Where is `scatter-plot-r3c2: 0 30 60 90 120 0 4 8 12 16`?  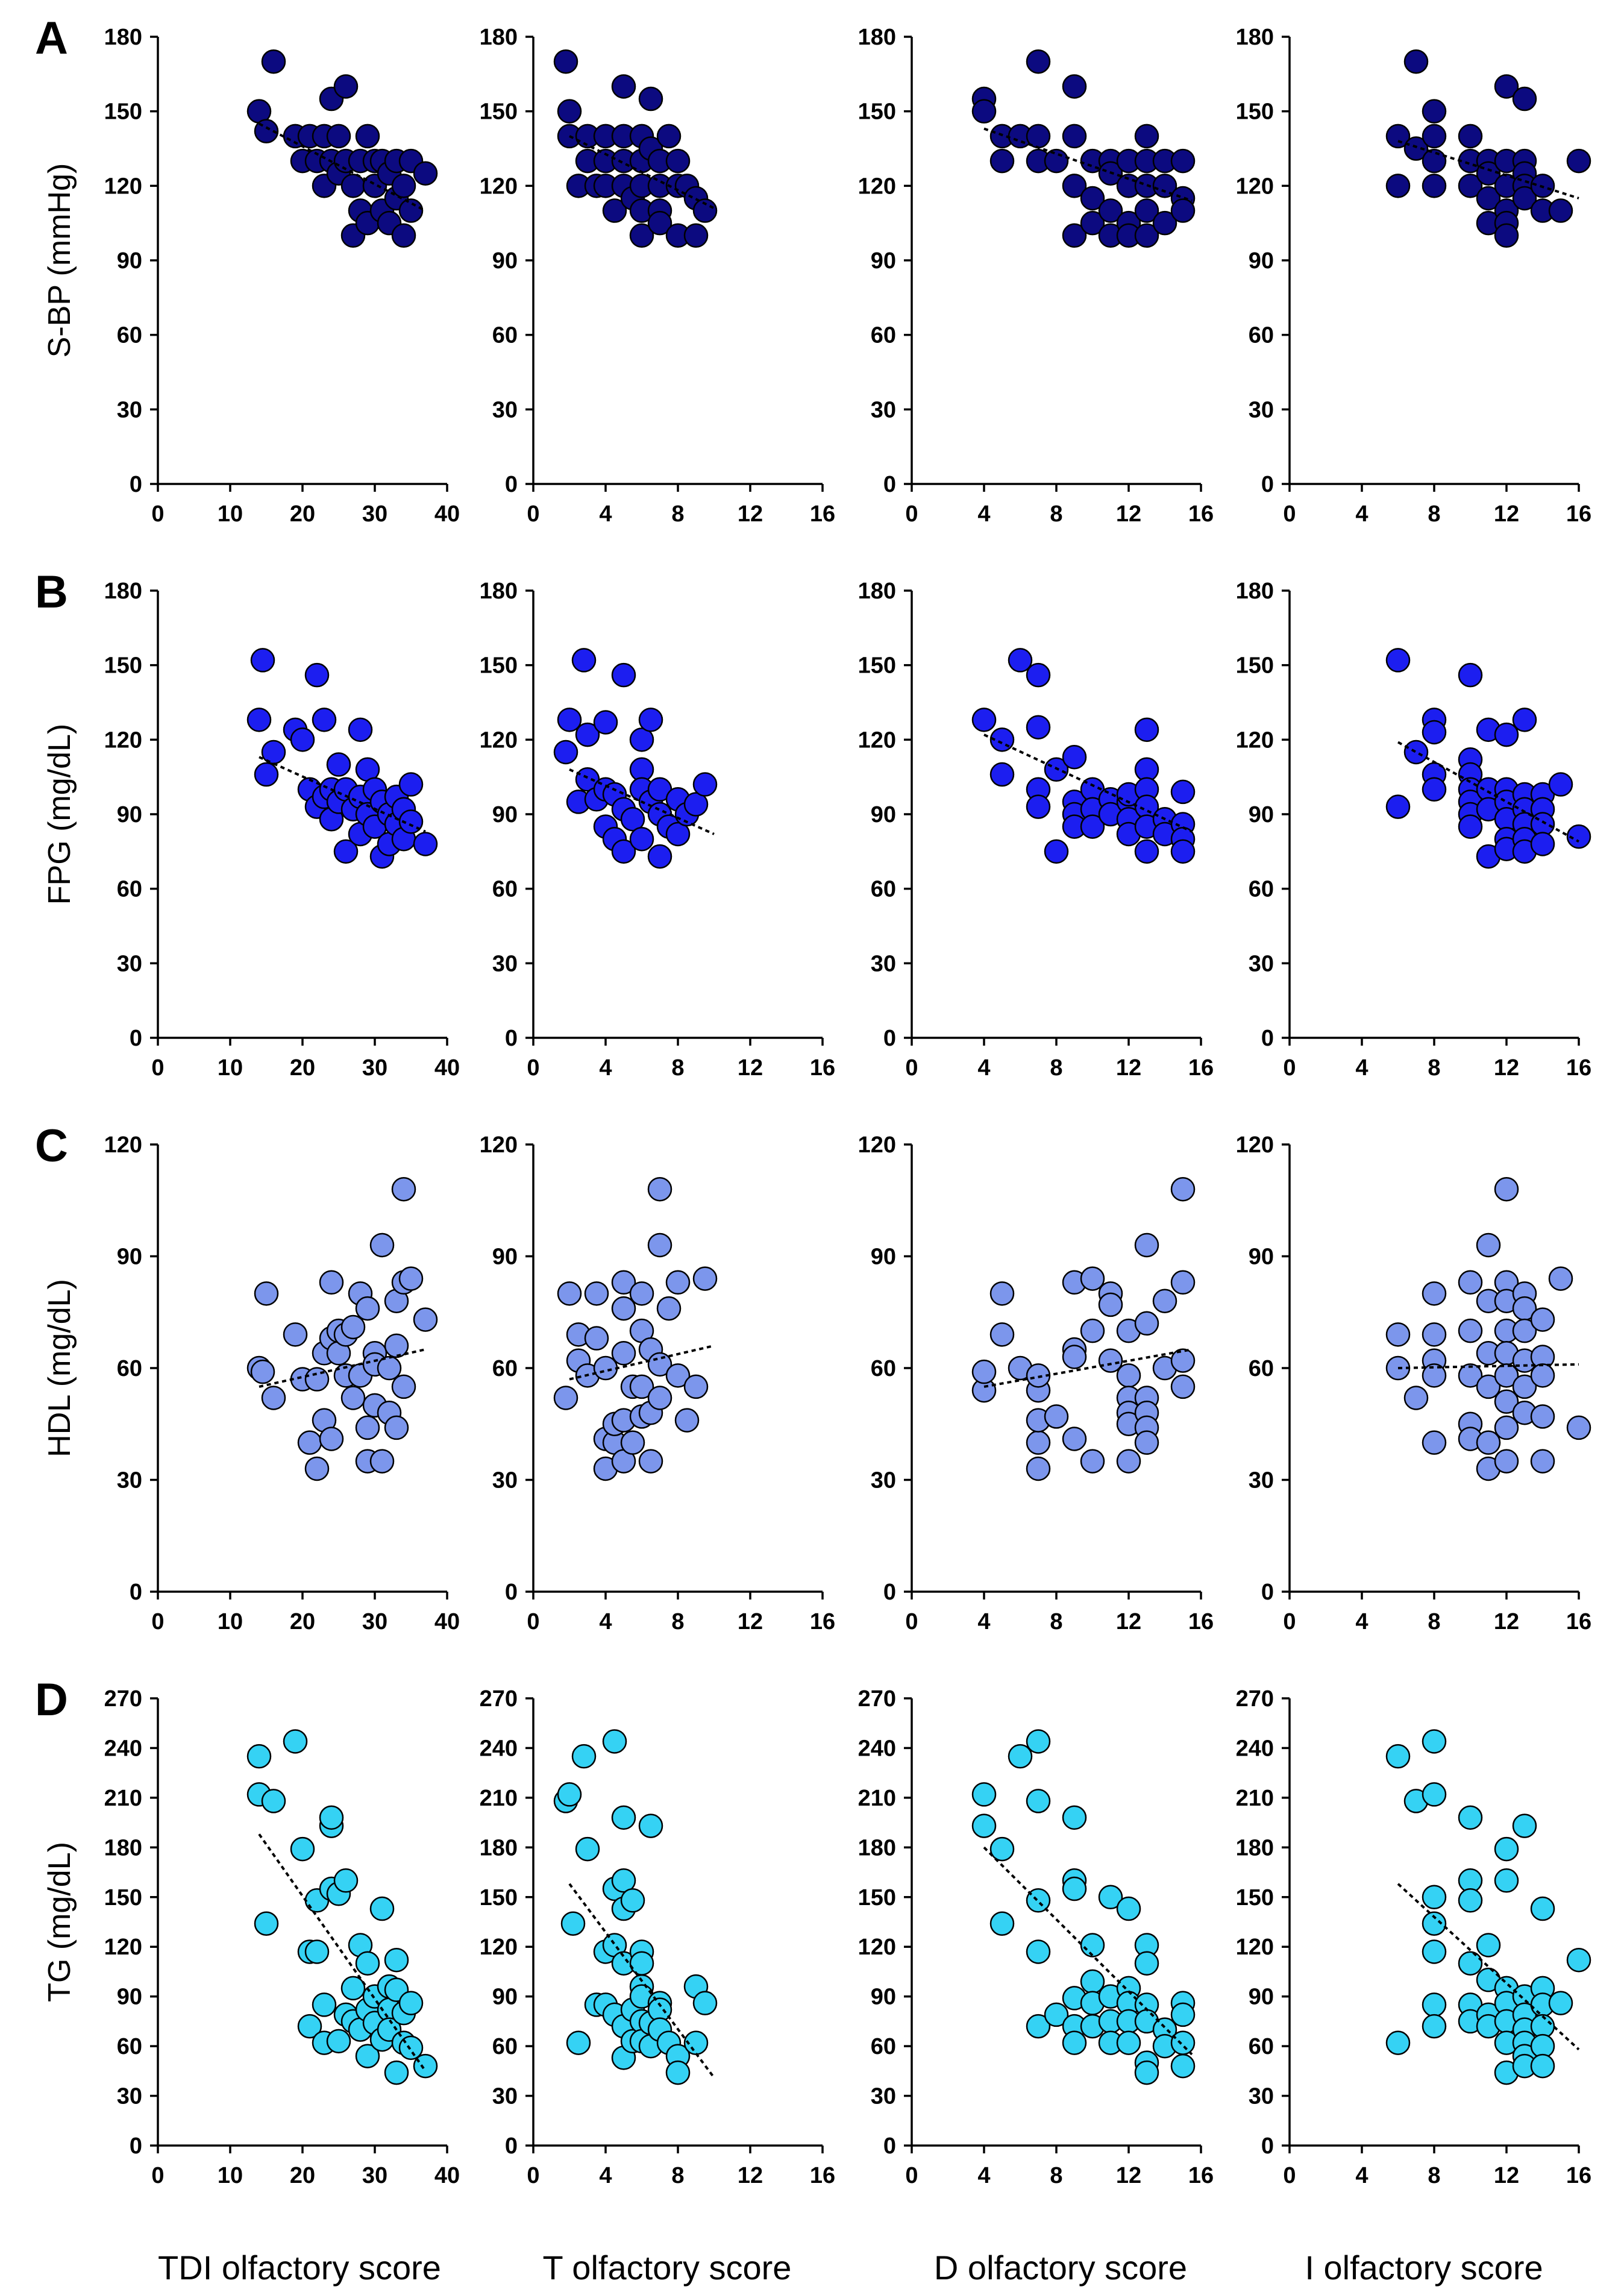 scatter-plot-r3c2: 0 30 60 90 120 0 4 8 12 16 is located at coordinates (658, 1383).